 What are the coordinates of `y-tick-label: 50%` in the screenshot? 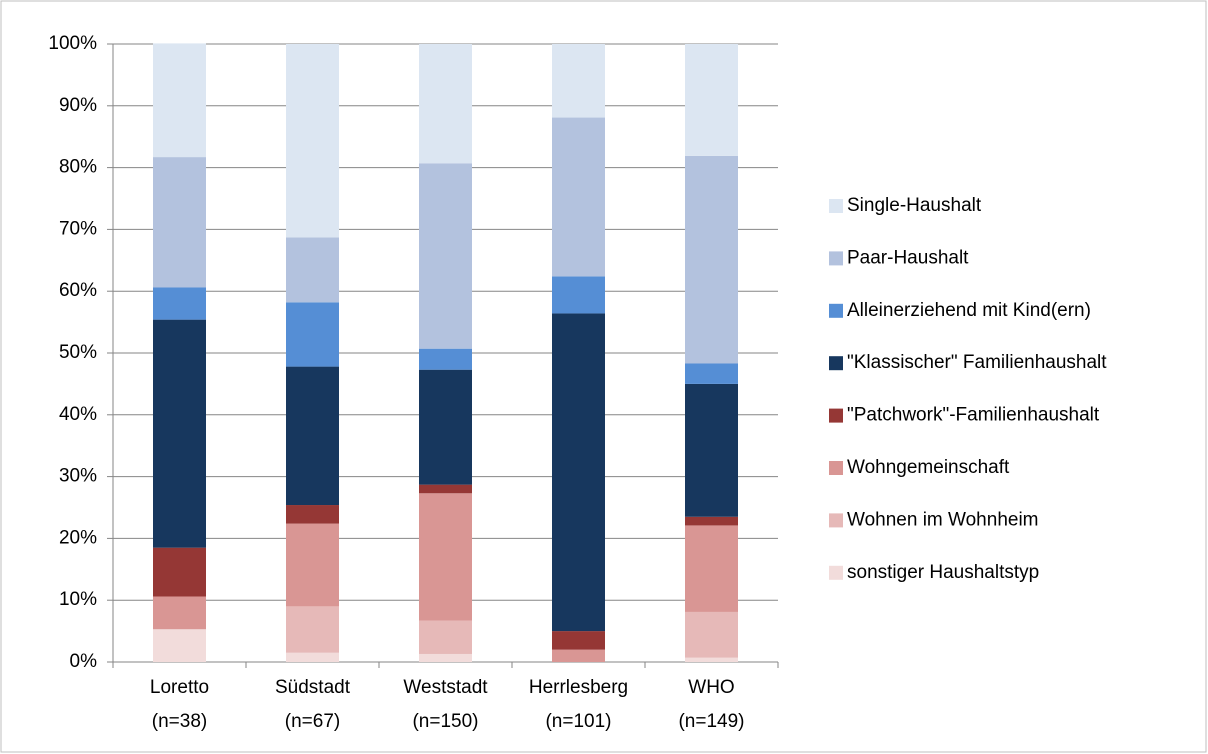 It's located at (78, 352).